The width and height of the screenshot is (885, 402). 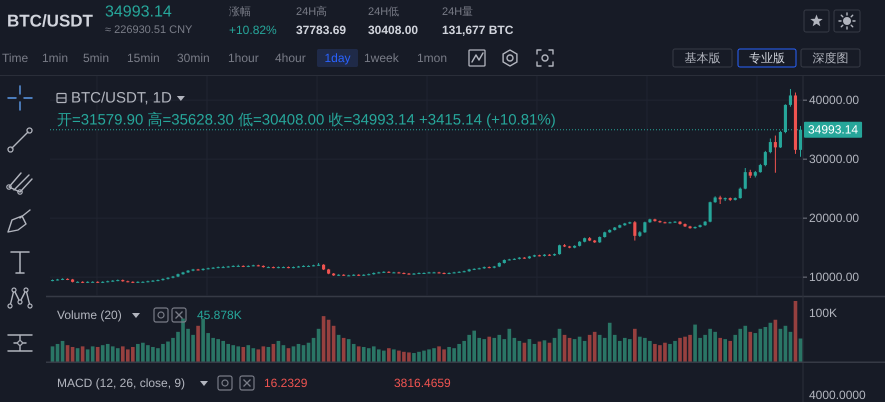 I want to click on y-tick-label: 30000.00, so click(x=834, y=159).